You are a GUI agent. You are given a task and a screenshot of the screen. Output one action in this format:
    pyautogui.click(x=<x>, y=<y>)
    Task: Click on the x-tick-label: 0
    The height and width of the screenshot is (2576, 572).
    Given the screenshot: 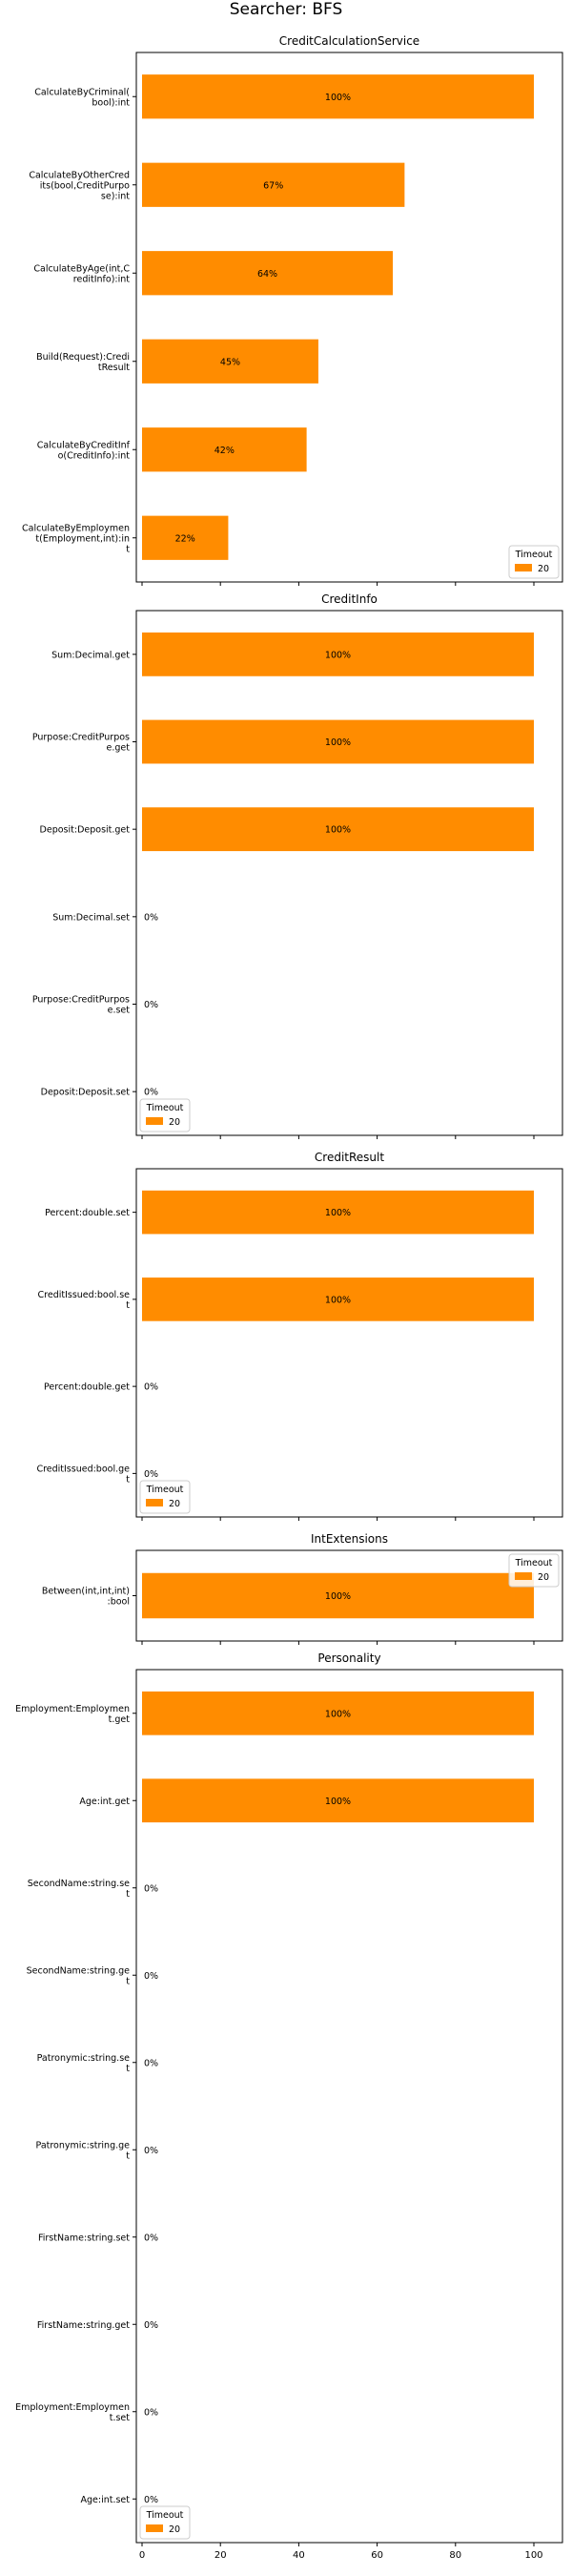 What is the action you would take?
    pyautogui.click(x=142, y=2555)
    